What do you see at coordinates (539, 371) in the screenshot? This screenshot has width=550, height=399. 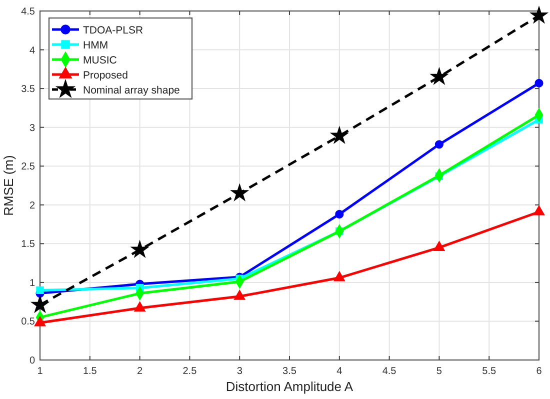 I see `x-tick-label: 6` at bounding box center [539, 371].